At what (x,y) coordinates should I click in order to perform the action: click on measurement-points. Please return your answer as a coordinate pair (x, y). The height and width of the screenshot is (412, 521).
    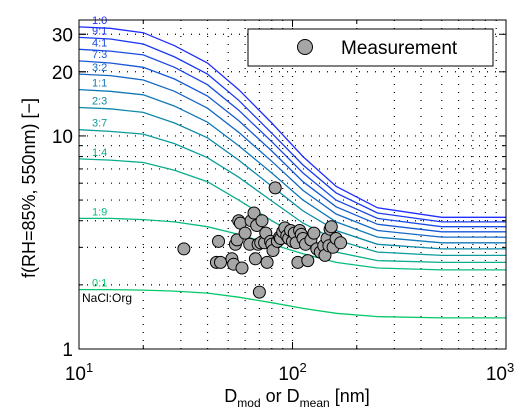
    Looking at the image, I should click on (262, 240).